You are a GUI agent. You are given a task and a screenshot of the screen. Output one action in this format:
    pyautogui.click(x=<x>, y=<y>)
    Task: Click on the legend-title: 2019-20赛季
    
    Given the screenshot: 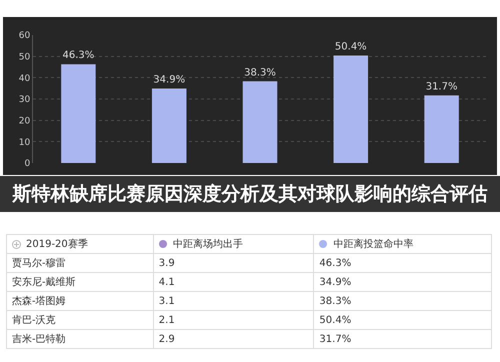 What is the action you would take?
    pyautogui.click(x=57, y=244)
    